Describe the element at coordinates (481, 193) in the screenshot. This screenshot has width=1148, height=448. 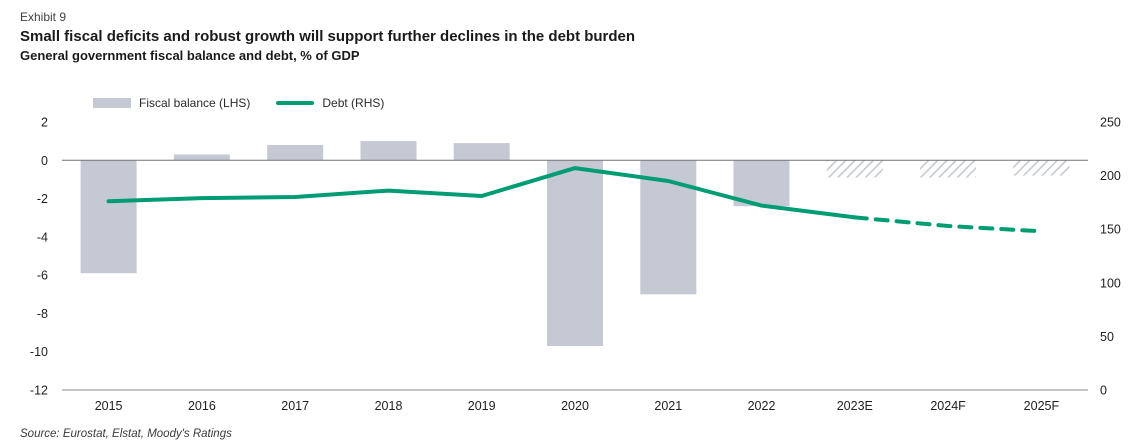
I see `debt-line-solid` at that location.